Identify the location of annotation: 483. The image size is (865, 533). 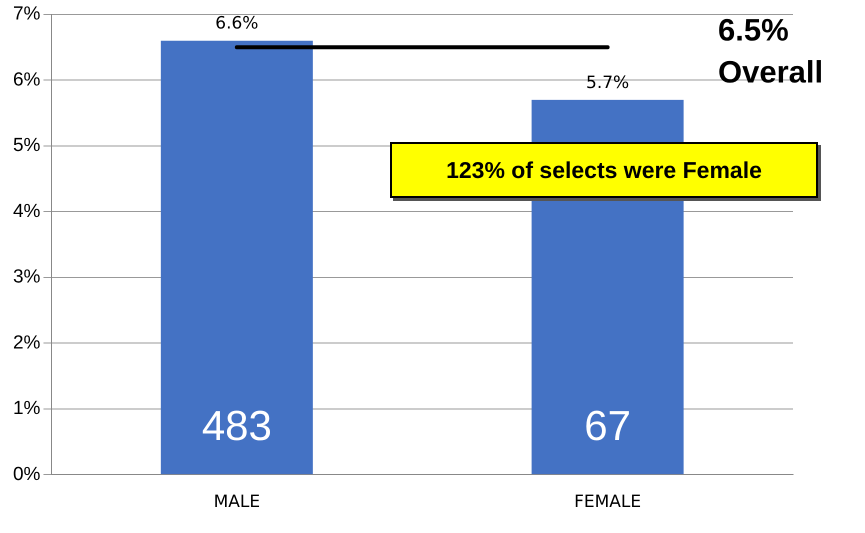
(237, 426).